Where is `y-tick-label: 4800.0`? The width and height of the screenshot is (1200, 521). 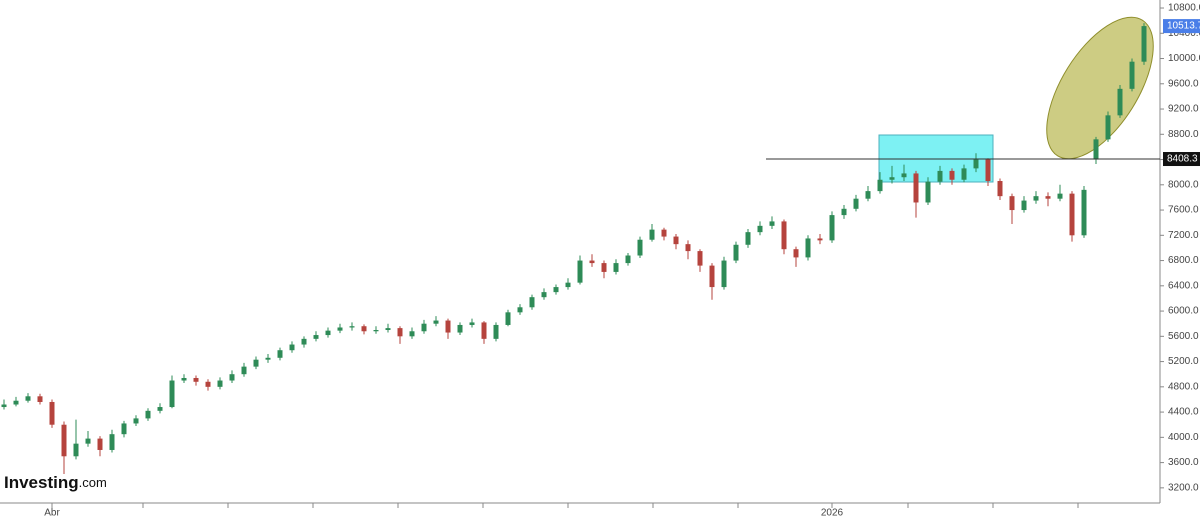
y-tick-label: 4800.0 is located at coordinates (1183, 386).